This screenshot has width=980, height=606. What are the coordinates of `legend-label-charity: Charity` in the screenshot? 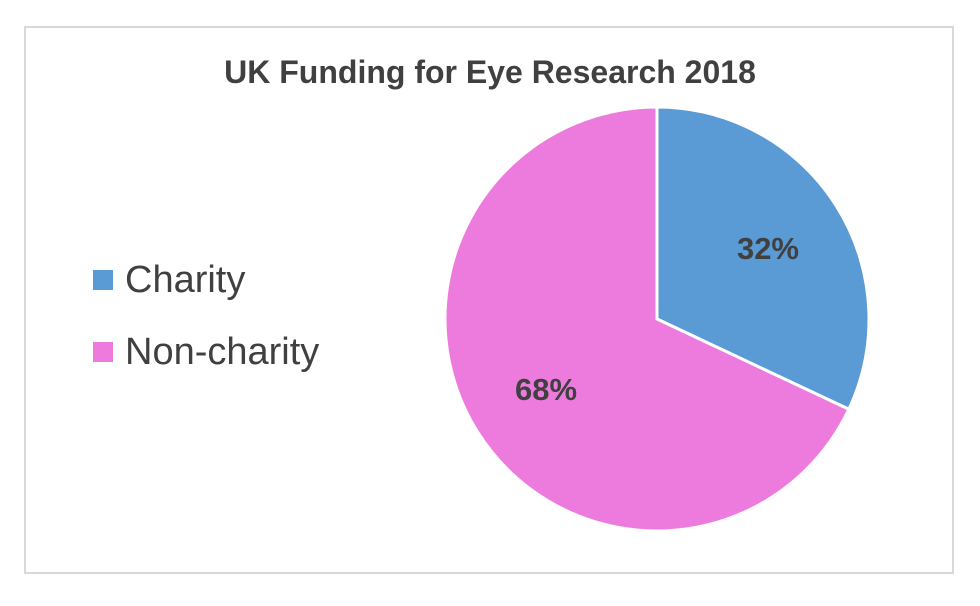 It's located at (185, 280).